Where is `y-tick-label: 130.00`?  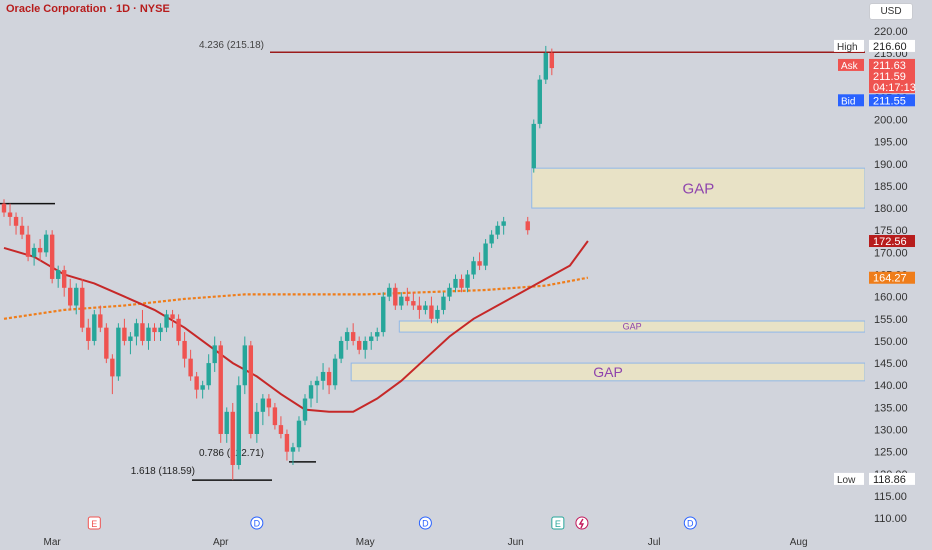
y-tick-label: 130.00 is located at coordinates (891, 431).